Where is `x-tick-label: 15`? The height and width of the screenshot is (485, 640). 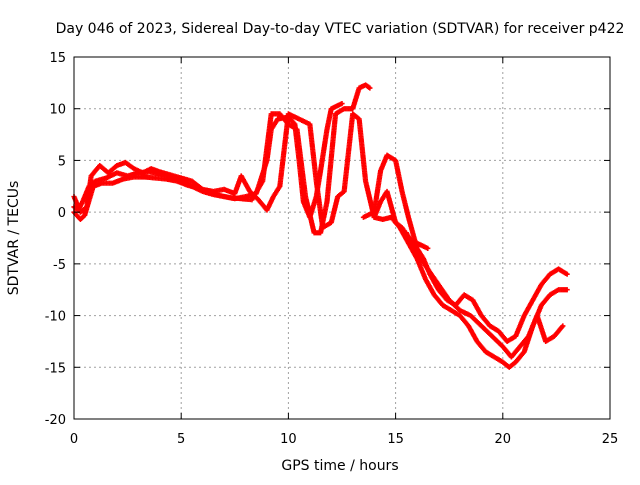
x-tick-label: 15 is located at coordinates (395, 439).